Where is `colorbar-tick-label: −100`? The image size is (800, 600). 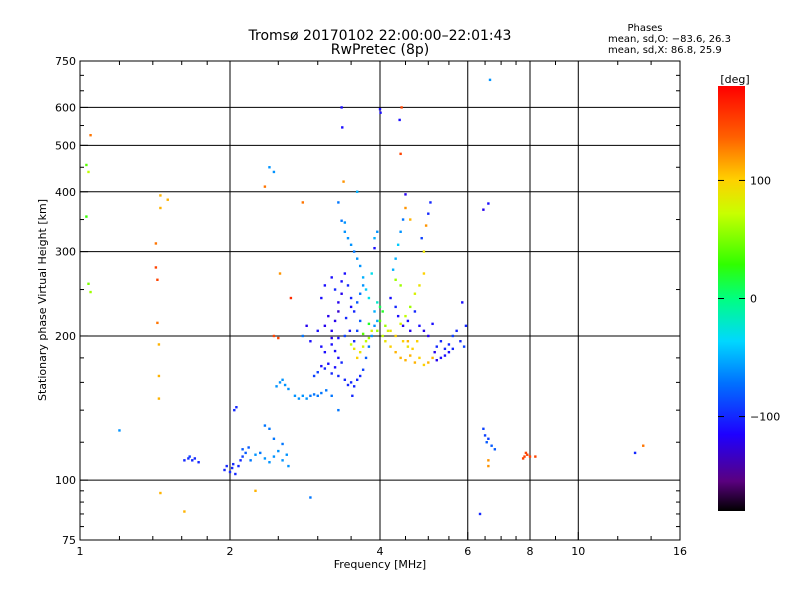 colorbar-tick-label: −100 is located at coordinates (765, 417).